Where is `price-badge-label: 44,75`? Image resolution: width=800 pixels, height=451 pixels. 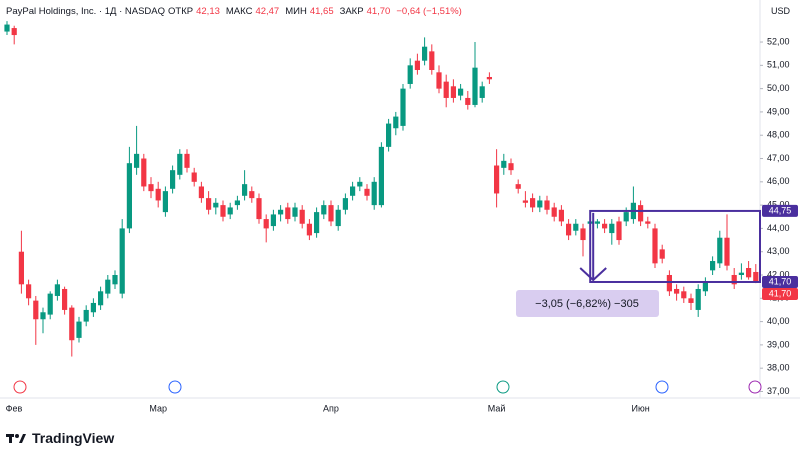
price-badge-label: 44,75 is located at coordinates (780, 210).